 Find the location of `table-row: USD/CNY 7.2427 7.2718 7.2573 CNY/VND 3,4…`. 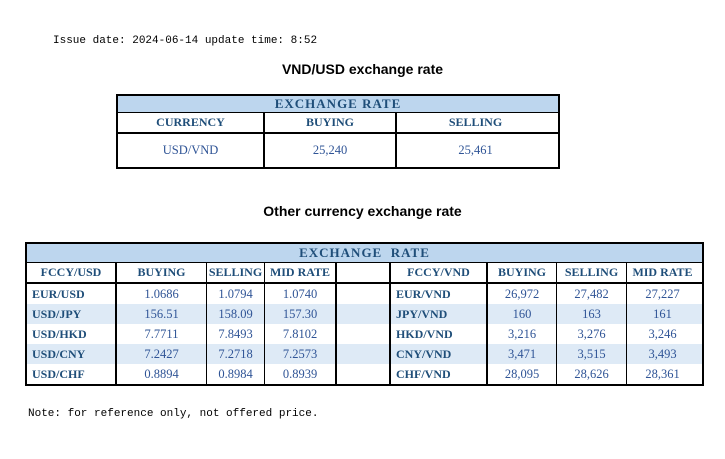

table-row: USD/CNY 7.2427 7.2718 7.2573 CNY/VND 3,4… is located at coordinates (364, 354).